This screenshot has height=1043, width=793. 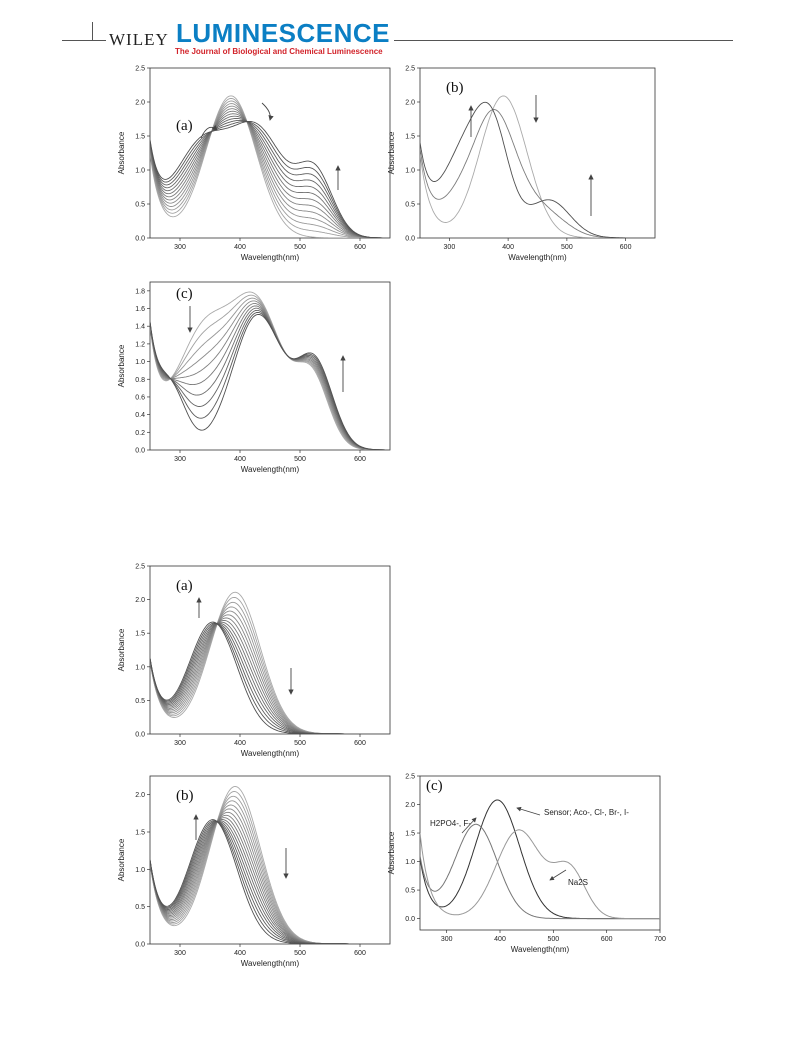 What do you see at coordinates (450, 823) in the screenshot?
I see `series-label: H2PO4-, F-` at bounding box center [450, 823].